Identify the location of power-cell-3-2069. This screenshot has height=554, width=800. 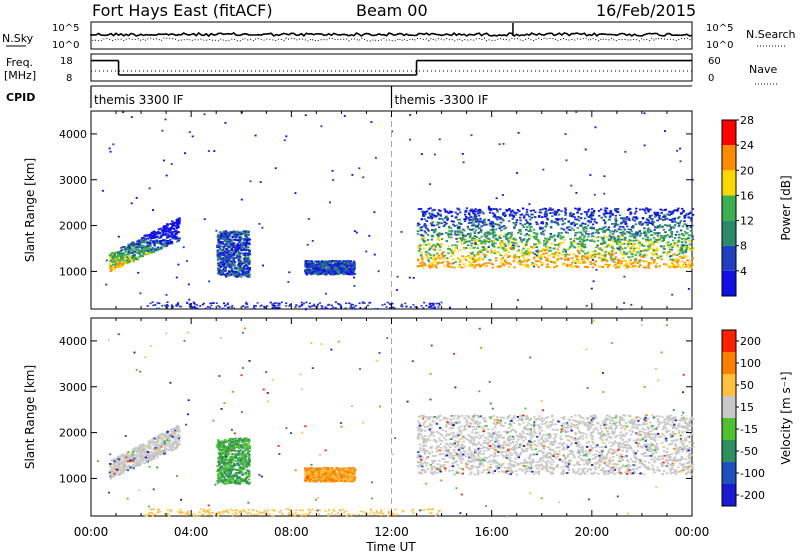
(579, 208).